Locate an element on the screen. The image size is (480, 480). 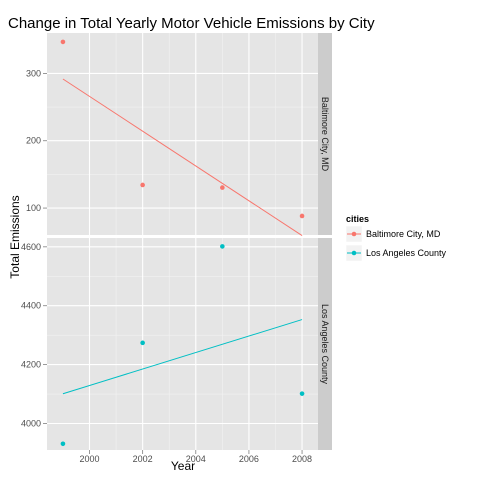
legend-label: Baltimore City, MD is located at coordinates (403, 234).